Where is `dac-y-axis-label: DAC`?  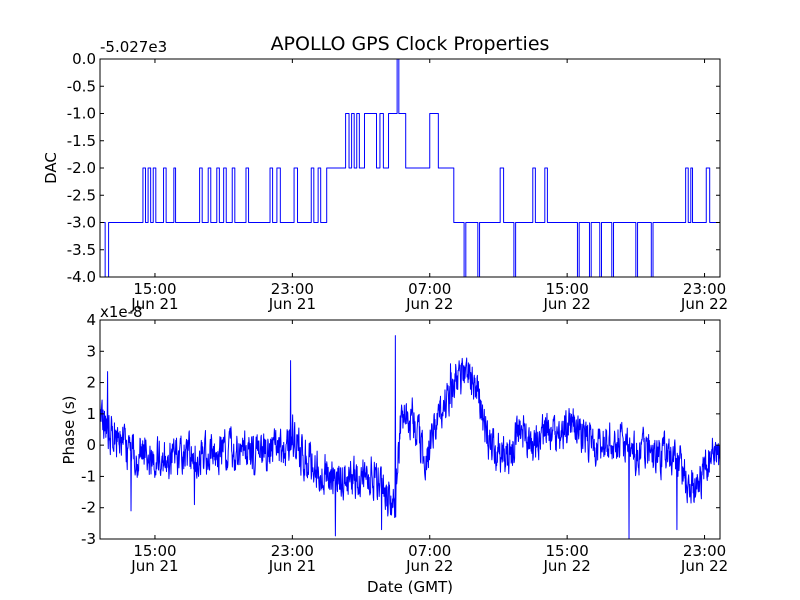 dac-y-axis-label: DAC is located at coordinates (51, 168).